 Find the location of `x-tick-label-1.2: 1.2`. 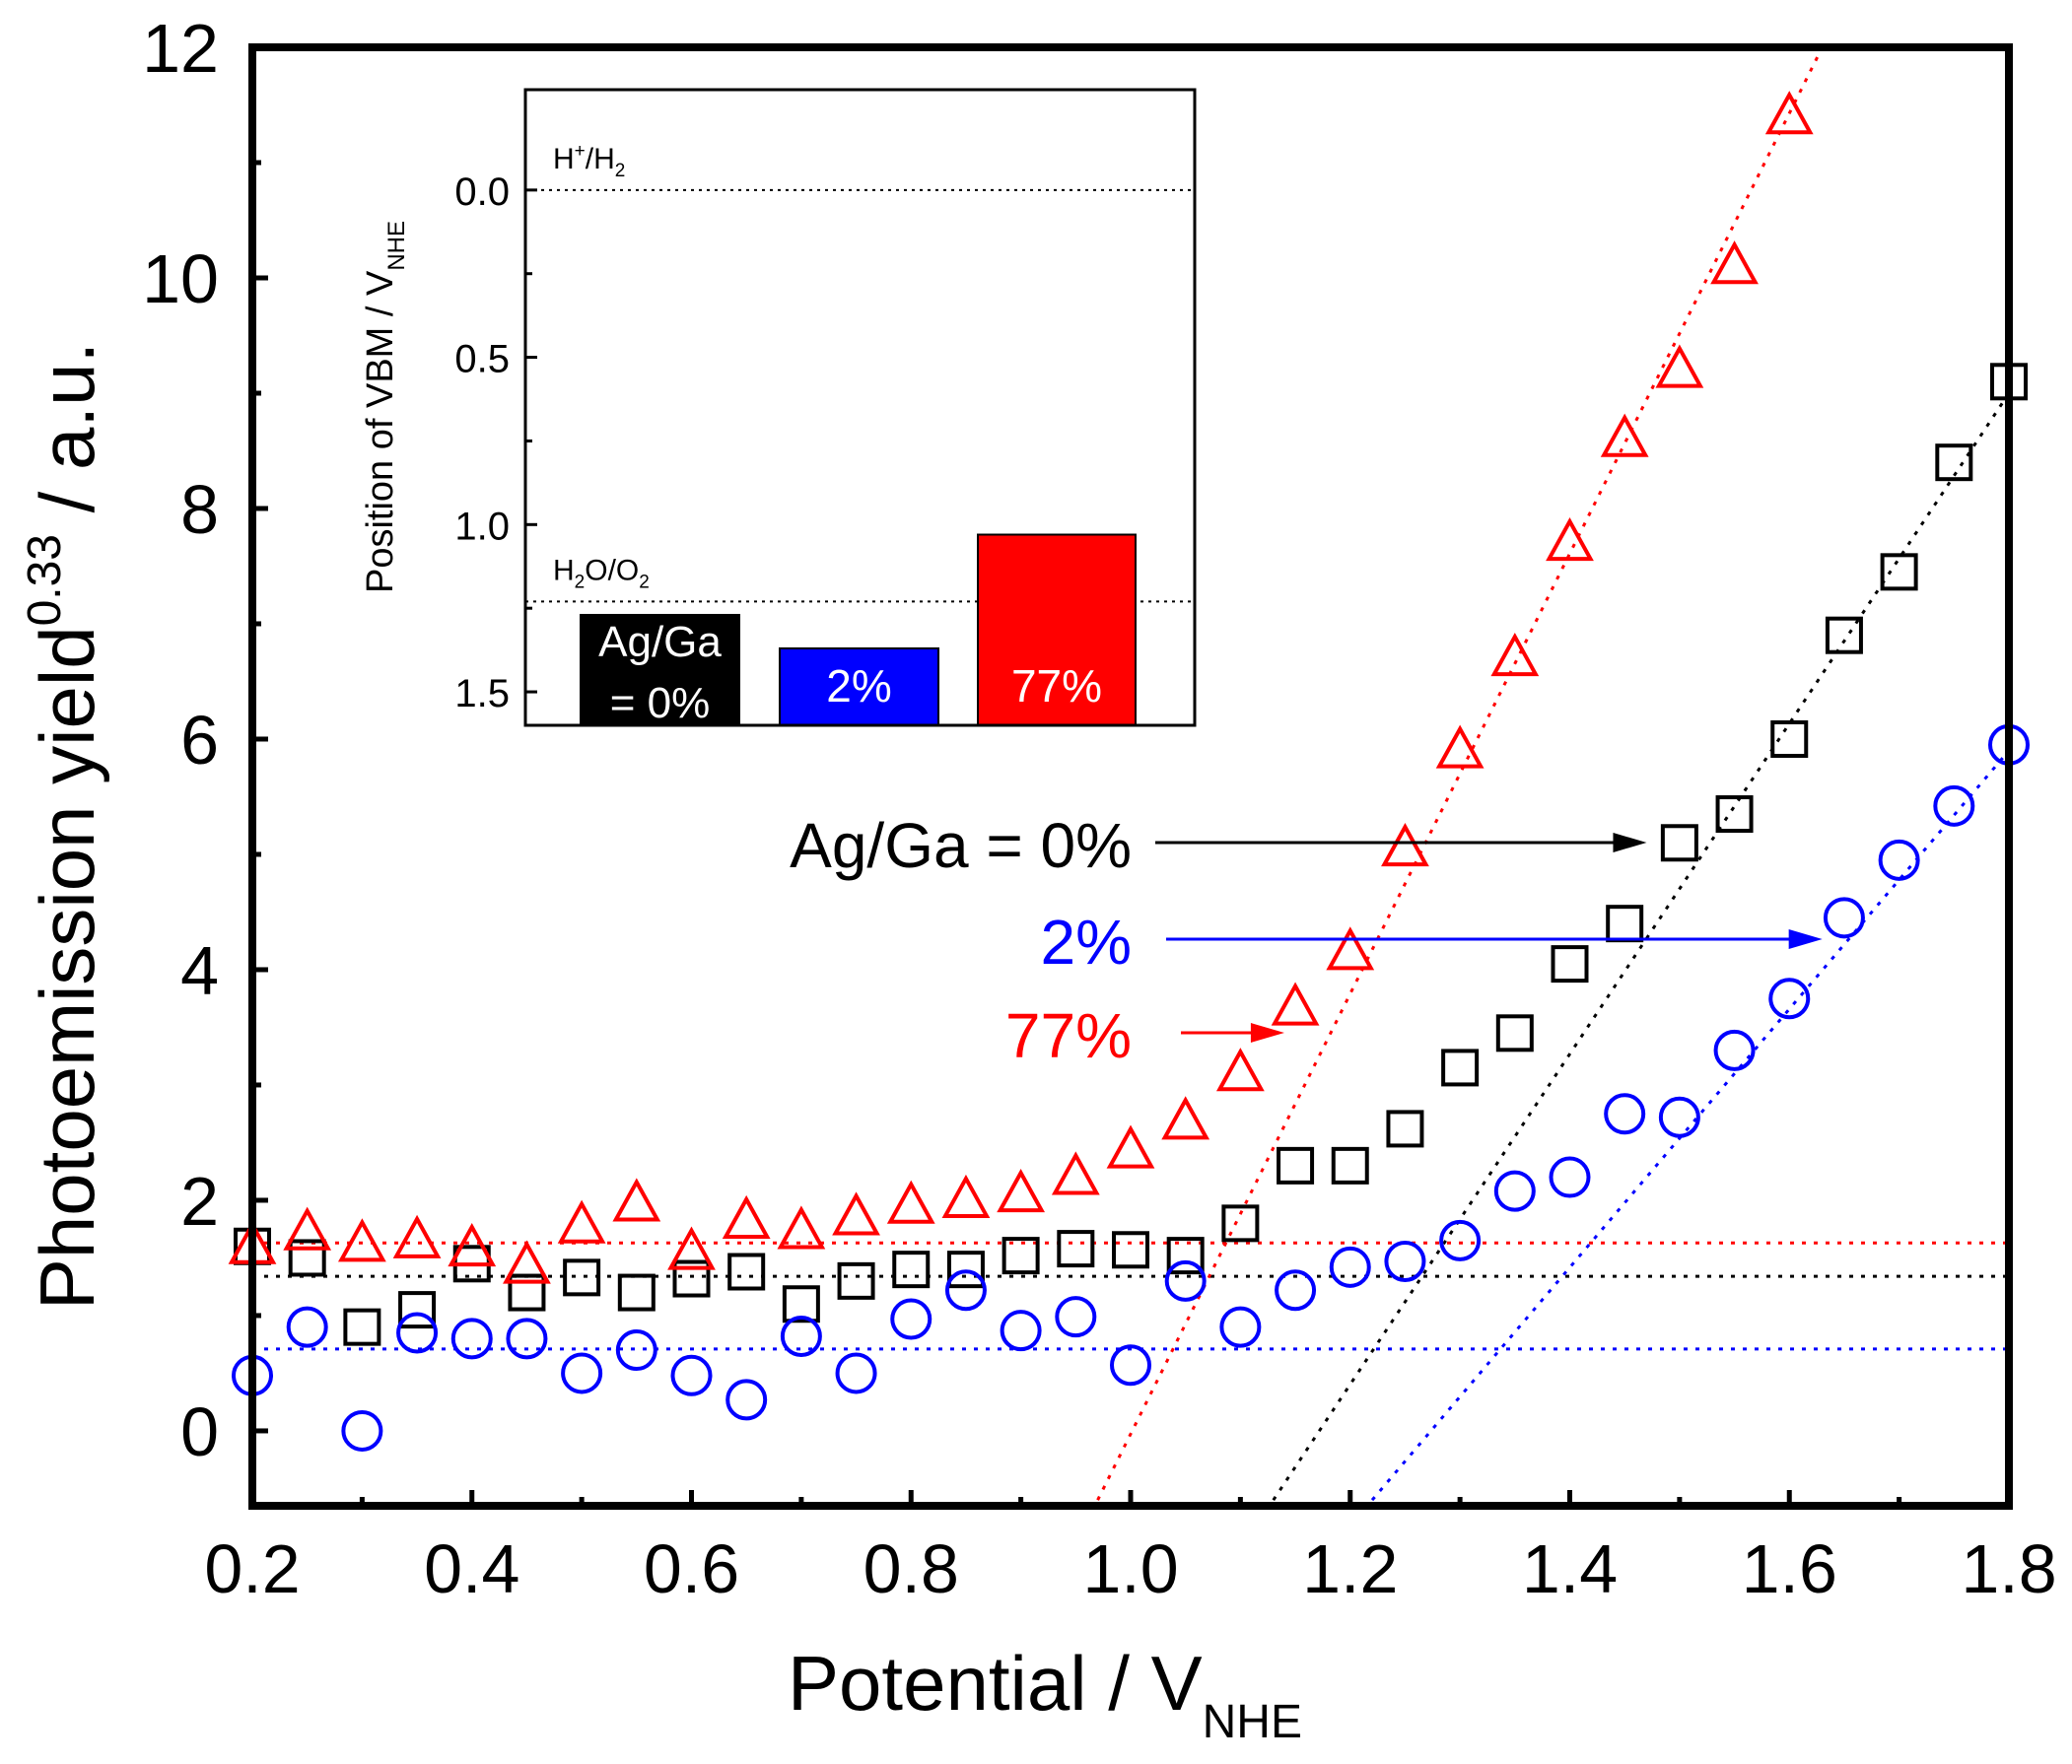

x-tick-label-1.2: 1.2 is located at coordinates (1350, 1568).